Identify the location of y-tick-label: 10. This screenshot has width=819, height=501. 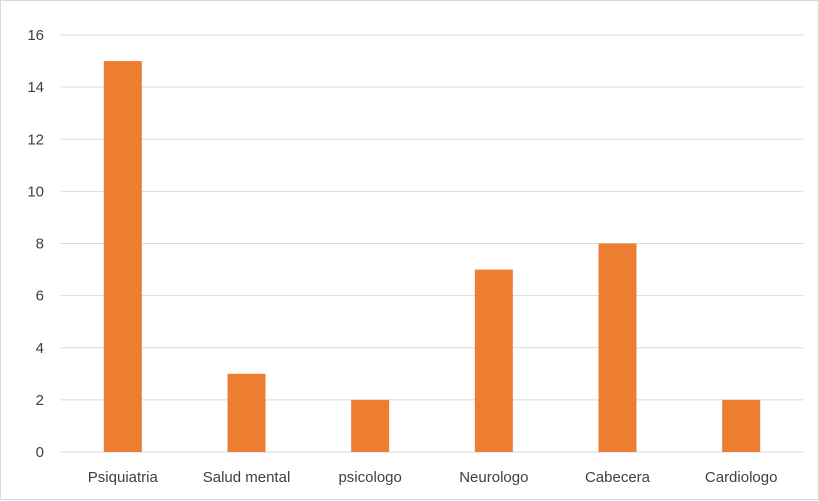
(35, 191).